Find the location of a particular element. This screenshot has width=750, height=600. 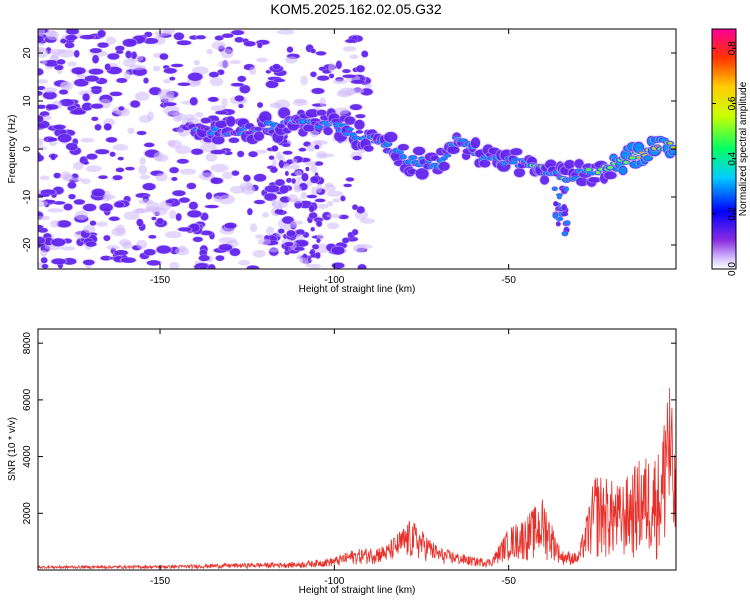

snr-y-tick-label: 6000 is located at coordinates (27, 399).